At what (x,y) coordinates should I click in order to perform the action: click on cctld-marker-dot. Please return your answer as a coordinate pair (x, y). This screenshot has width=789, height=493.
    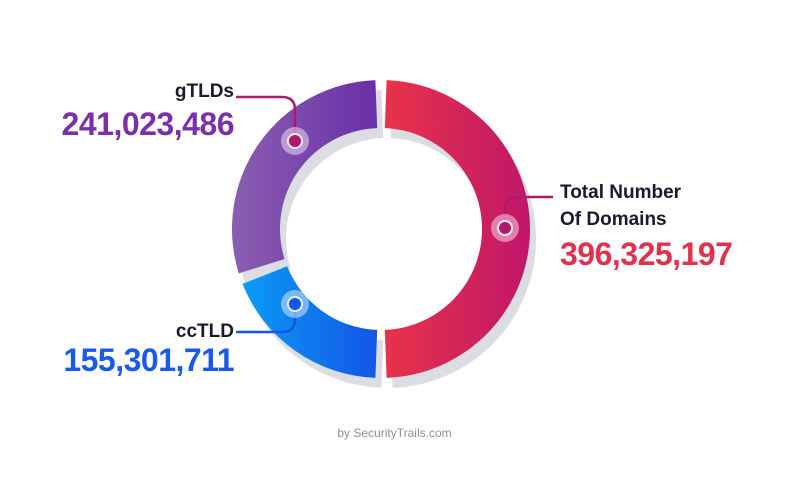
    Looking at the image, I should click on (295, 304).